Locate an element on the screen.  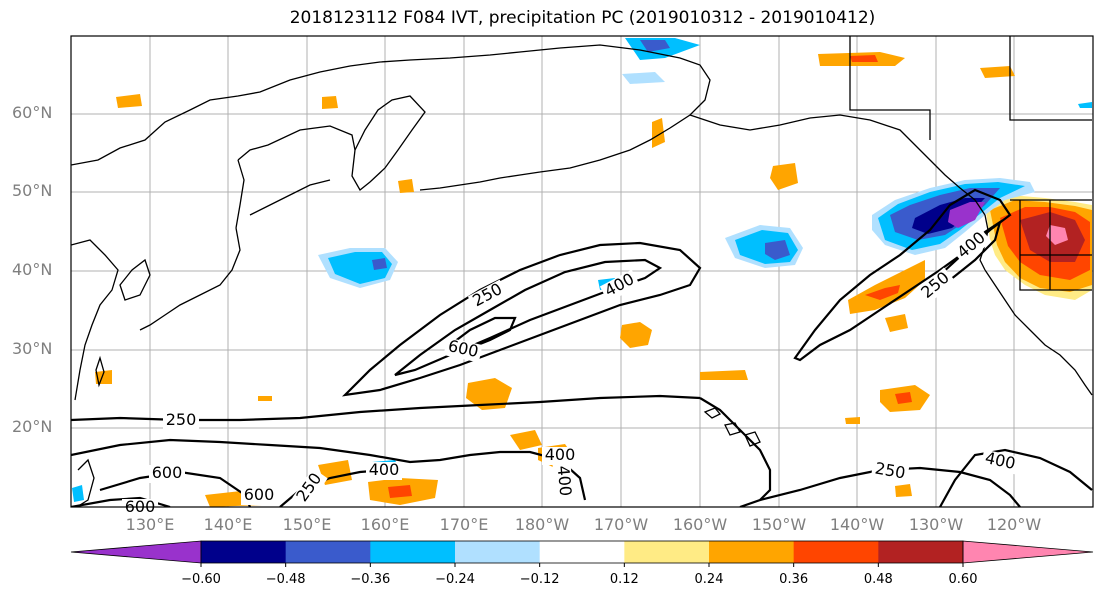
lon-label: 170°W is located at coordinates (621, 524).